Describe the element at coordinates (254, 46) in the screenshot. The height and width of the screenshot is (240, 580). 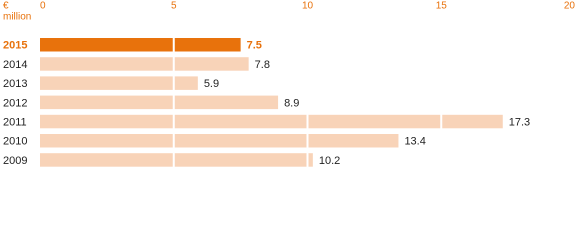
I see `value-label: 7.5` at that location.